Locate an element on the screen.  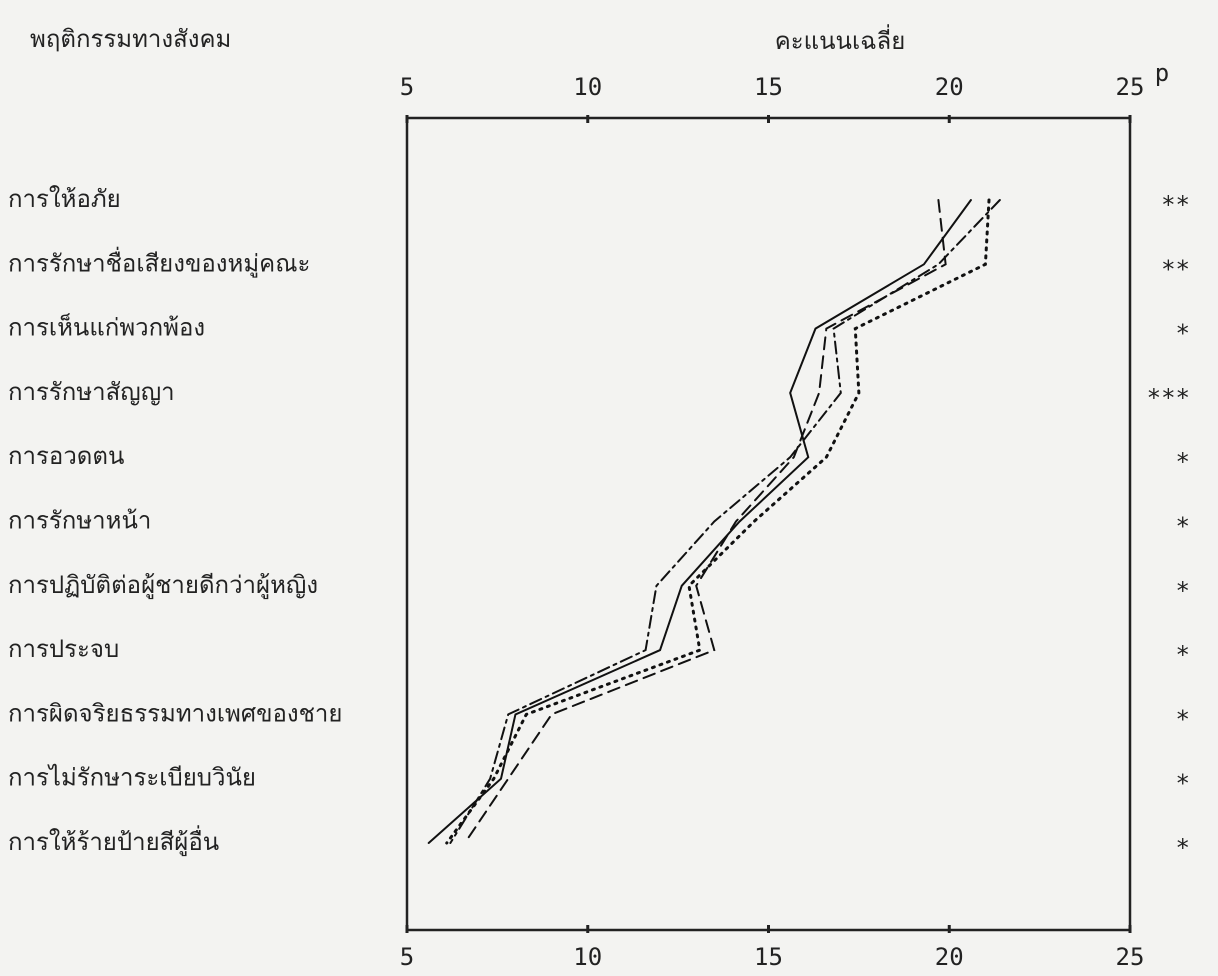
p-value: *** is located at coordinates (1168, 398).